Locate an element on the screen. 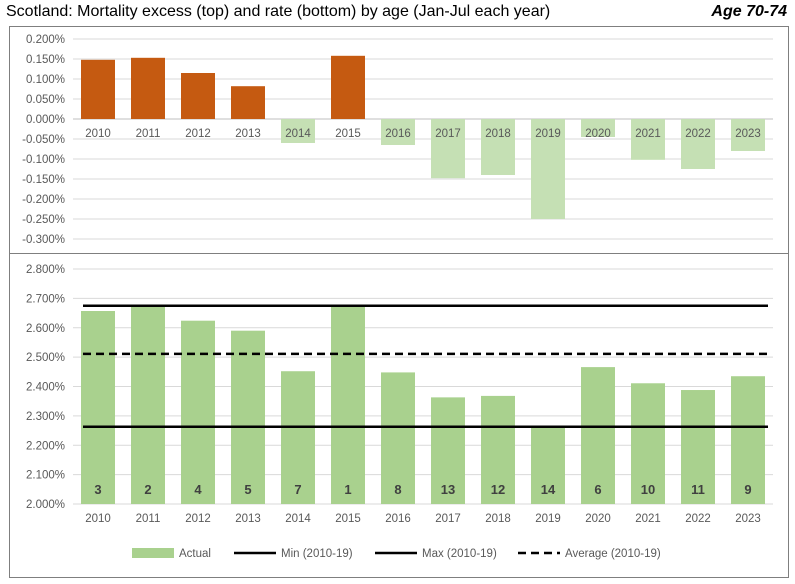 This screenshot has width=795, height=584. y-tick-label: 2.200% is located at coordinates (45, 446).